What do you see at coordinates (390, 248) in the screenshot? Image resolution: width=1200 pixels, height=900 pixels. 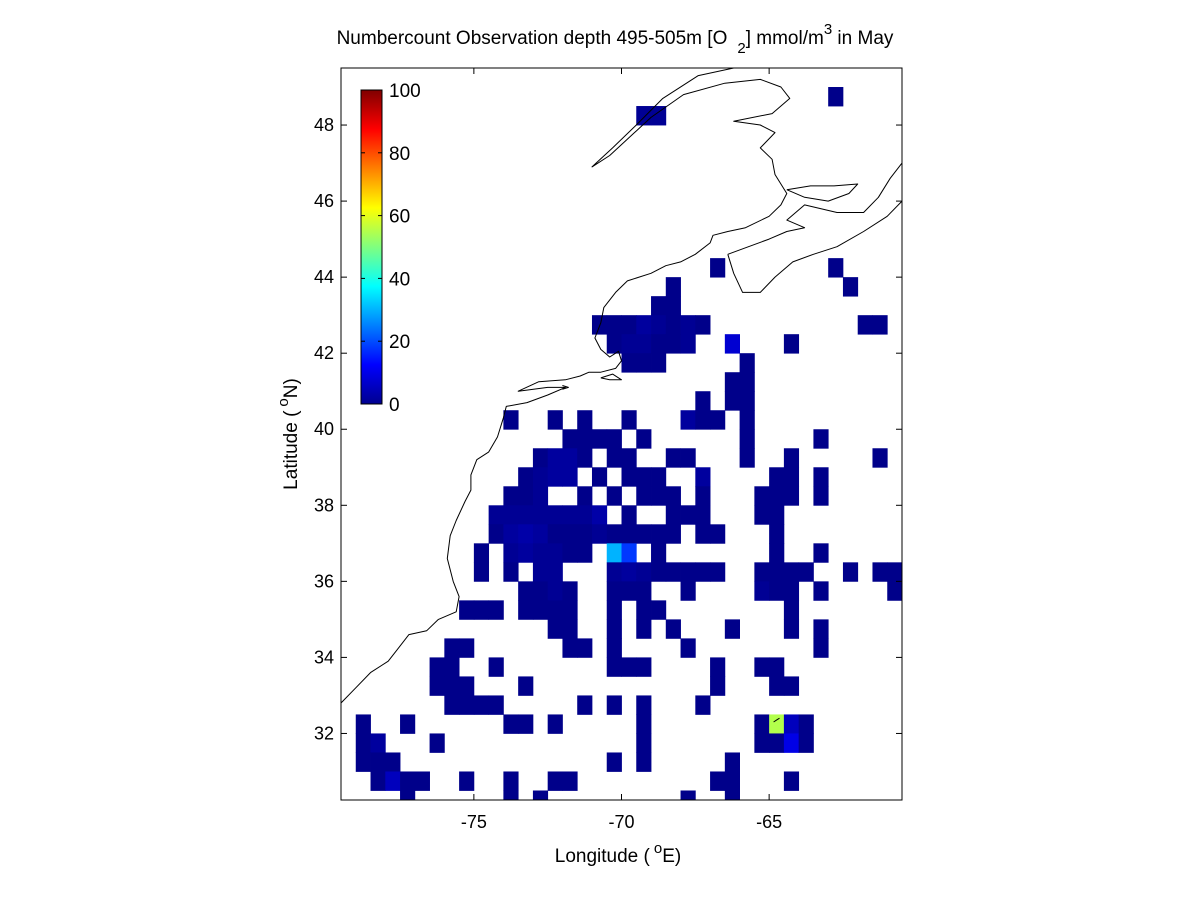 I see `colorbar: 0 20 40 60 80 100` at bounding box center [390, 248].